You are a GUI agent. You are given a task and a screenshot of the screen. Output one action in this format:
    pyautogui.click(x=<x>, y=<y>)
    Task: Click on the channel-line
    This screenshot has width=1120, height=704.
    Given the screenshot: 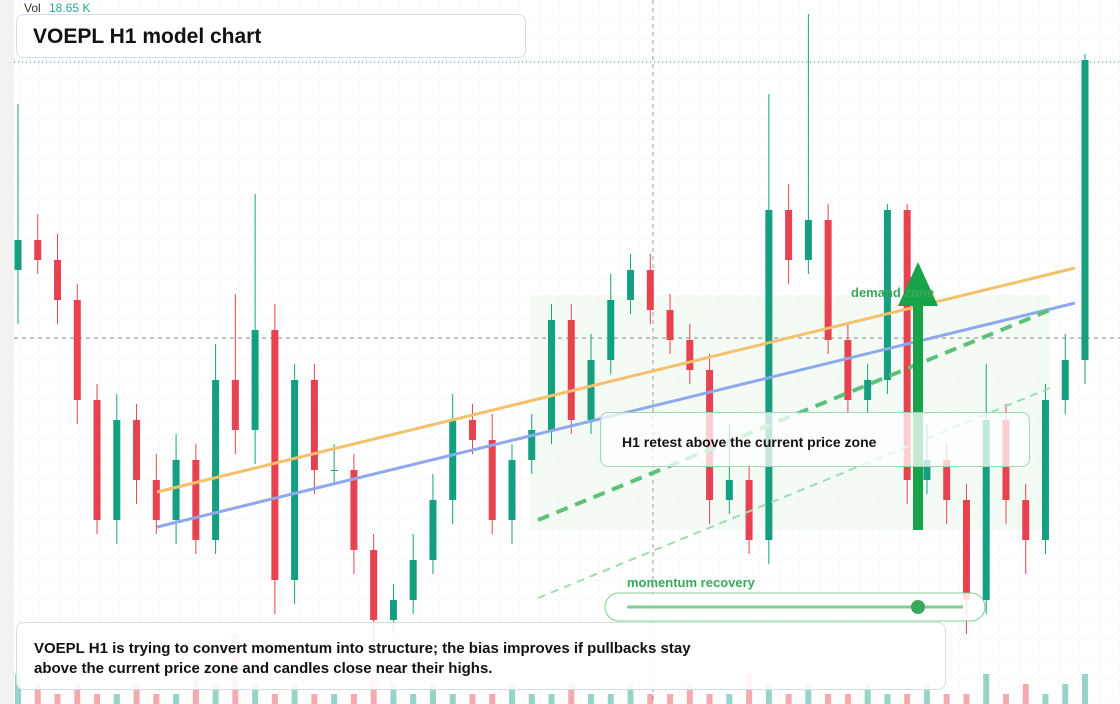 What is the action you would take?
    pyautogui.click(x=794, y=415)
    